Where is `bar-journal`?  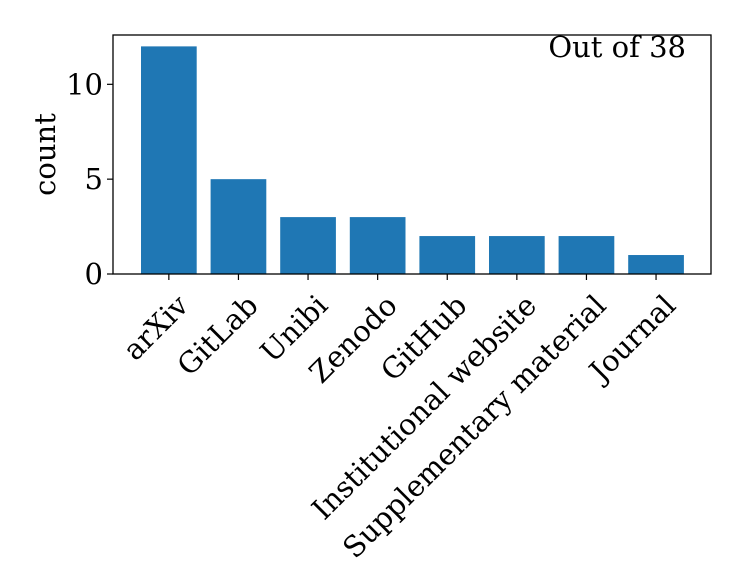 bar-journal is located at coordinates (656, 264).